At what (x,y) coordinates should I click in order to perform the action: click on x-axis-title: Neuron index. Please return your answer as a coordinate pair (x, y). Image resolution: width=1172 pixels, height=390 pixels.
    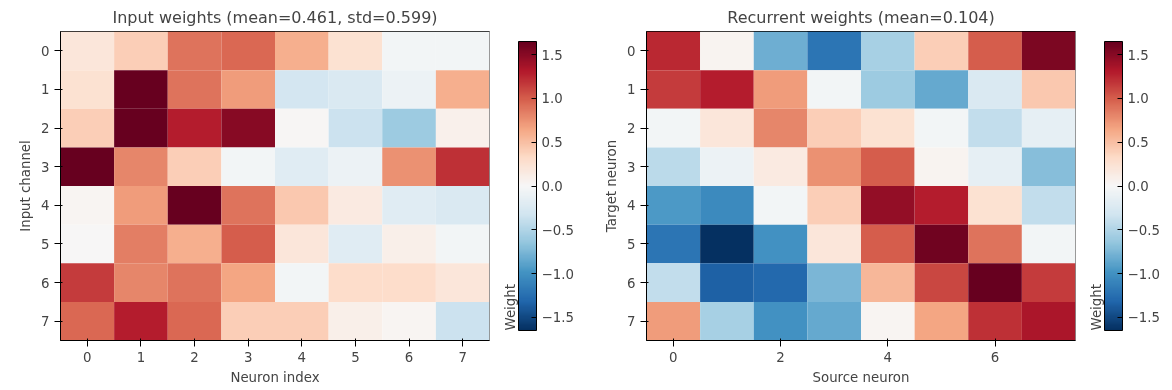
    Looking at the image, I should click on (275, 377).